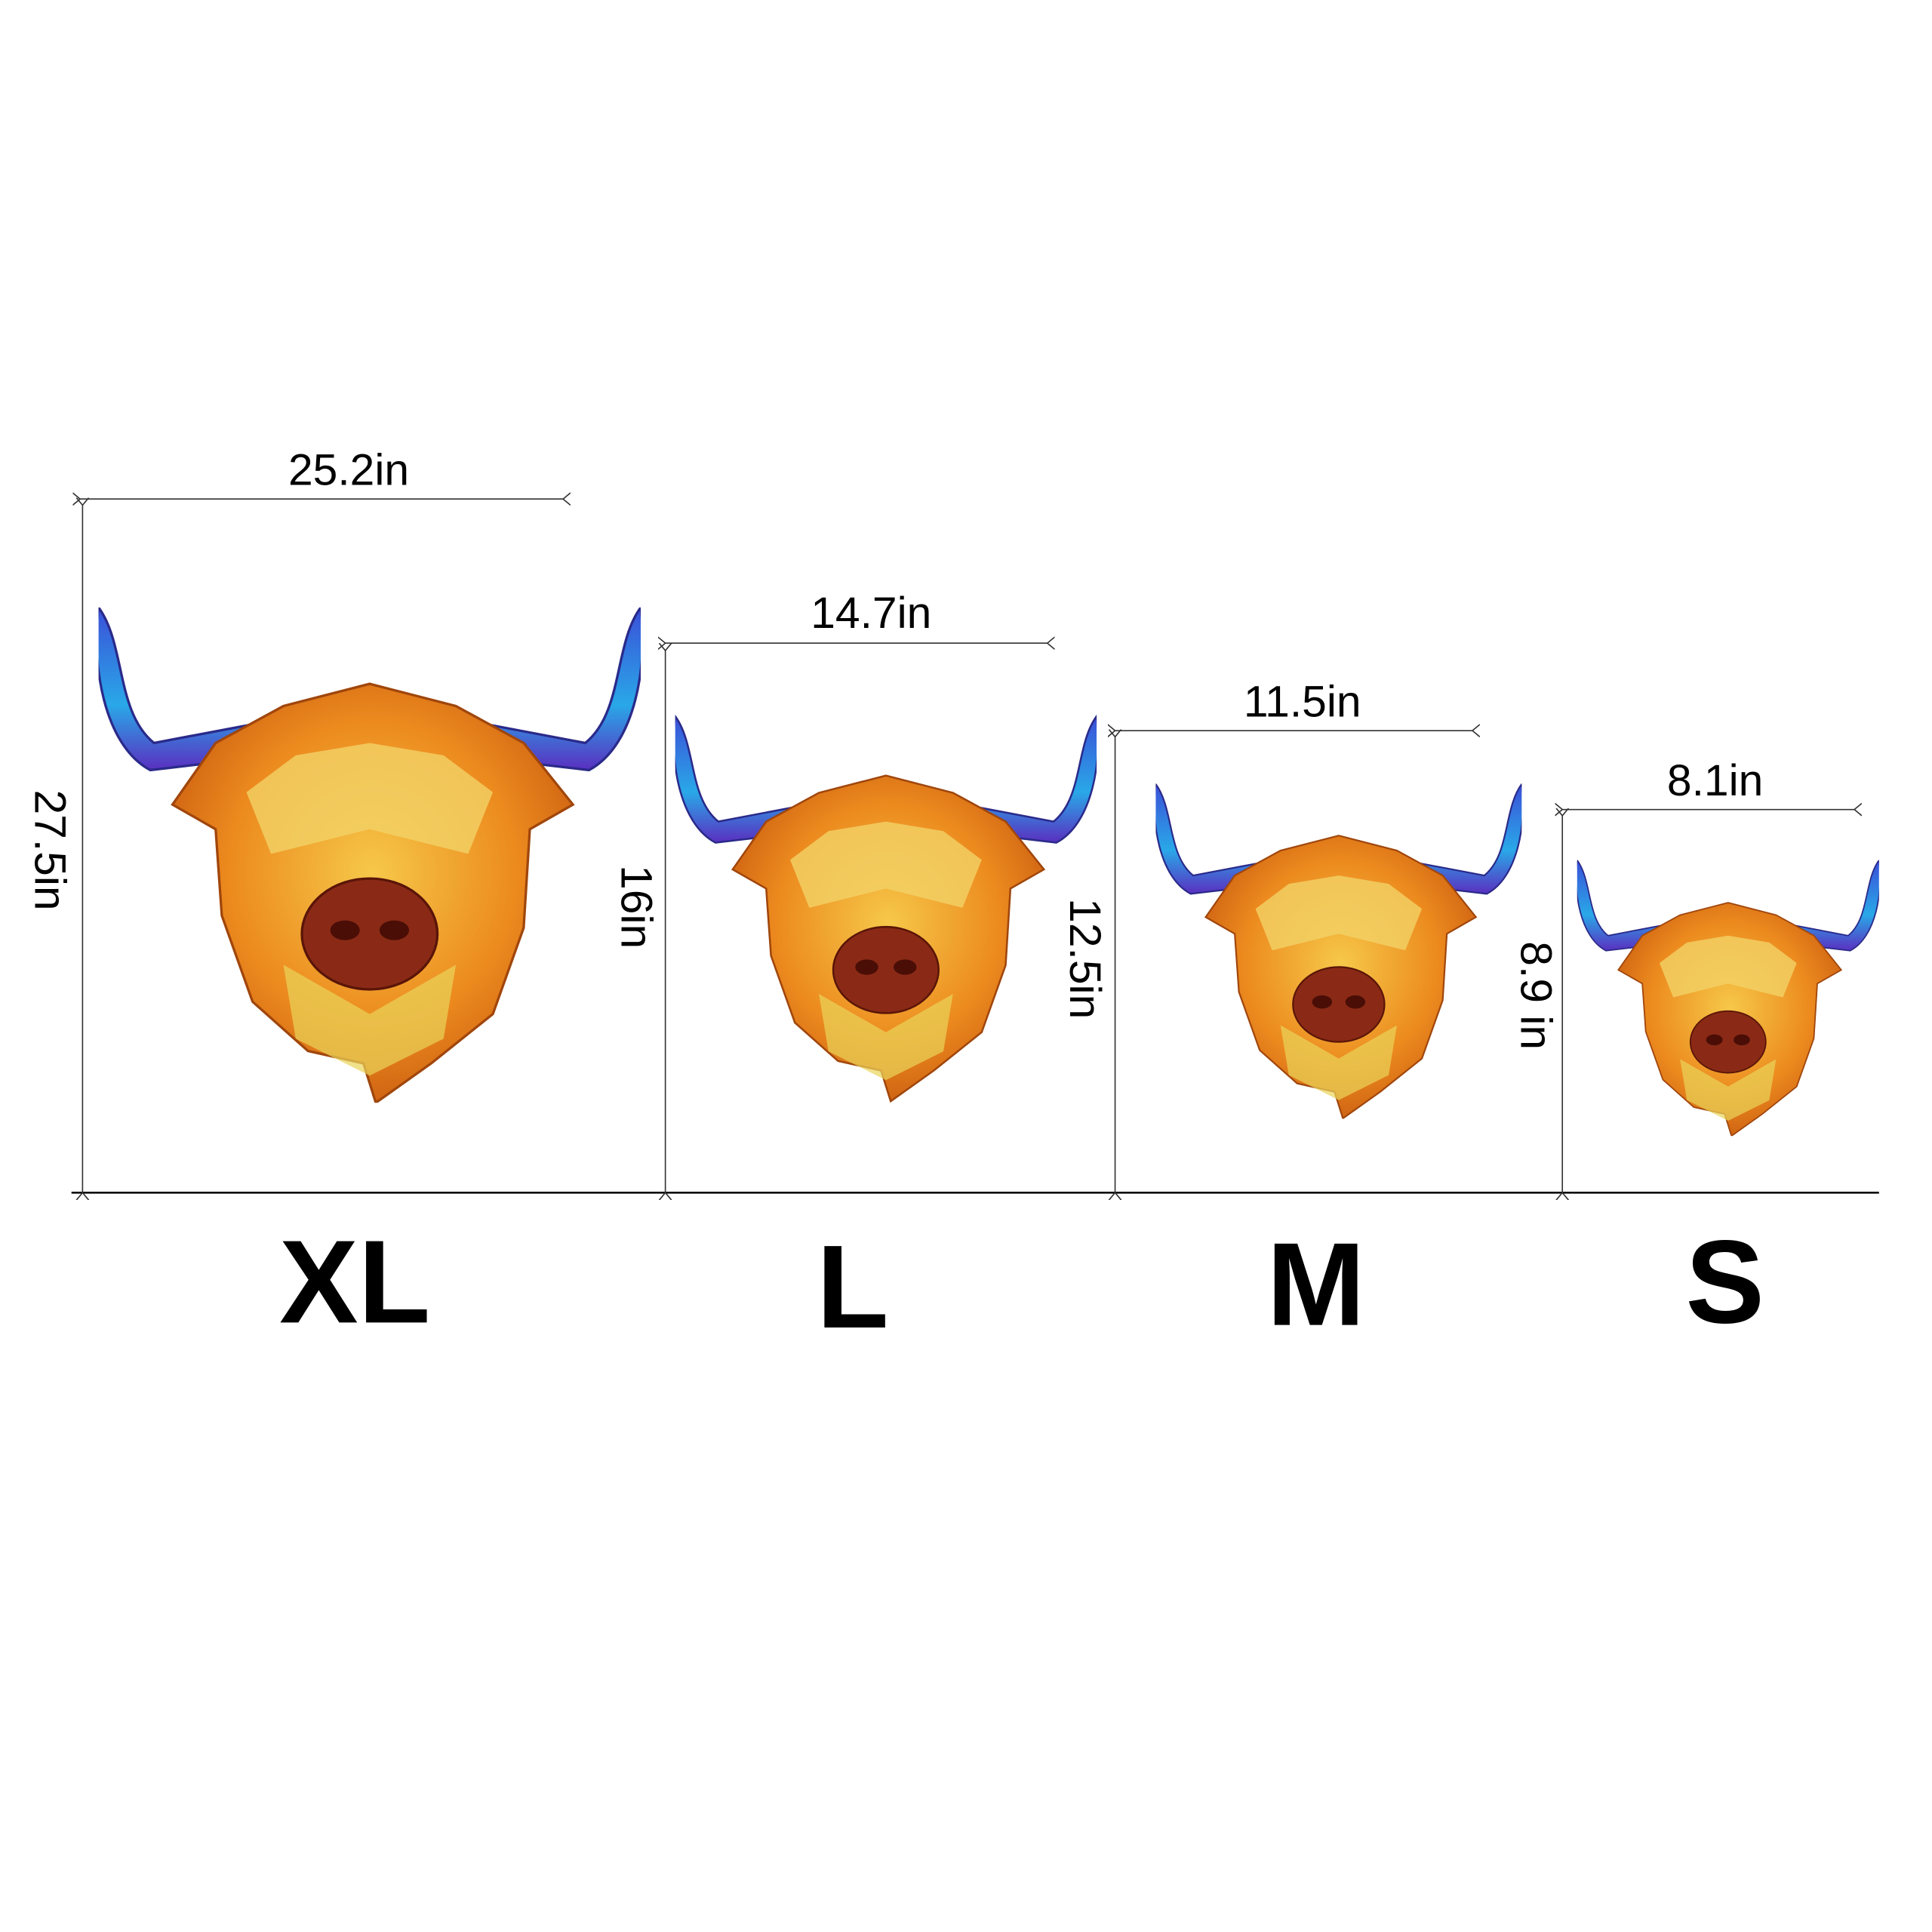 This screenshot has width=1932, height=1932. What do you see at coordinates (1315, 1285) in the screenshot?
I see `size-label: M` at bounding box center [1315, 1285].